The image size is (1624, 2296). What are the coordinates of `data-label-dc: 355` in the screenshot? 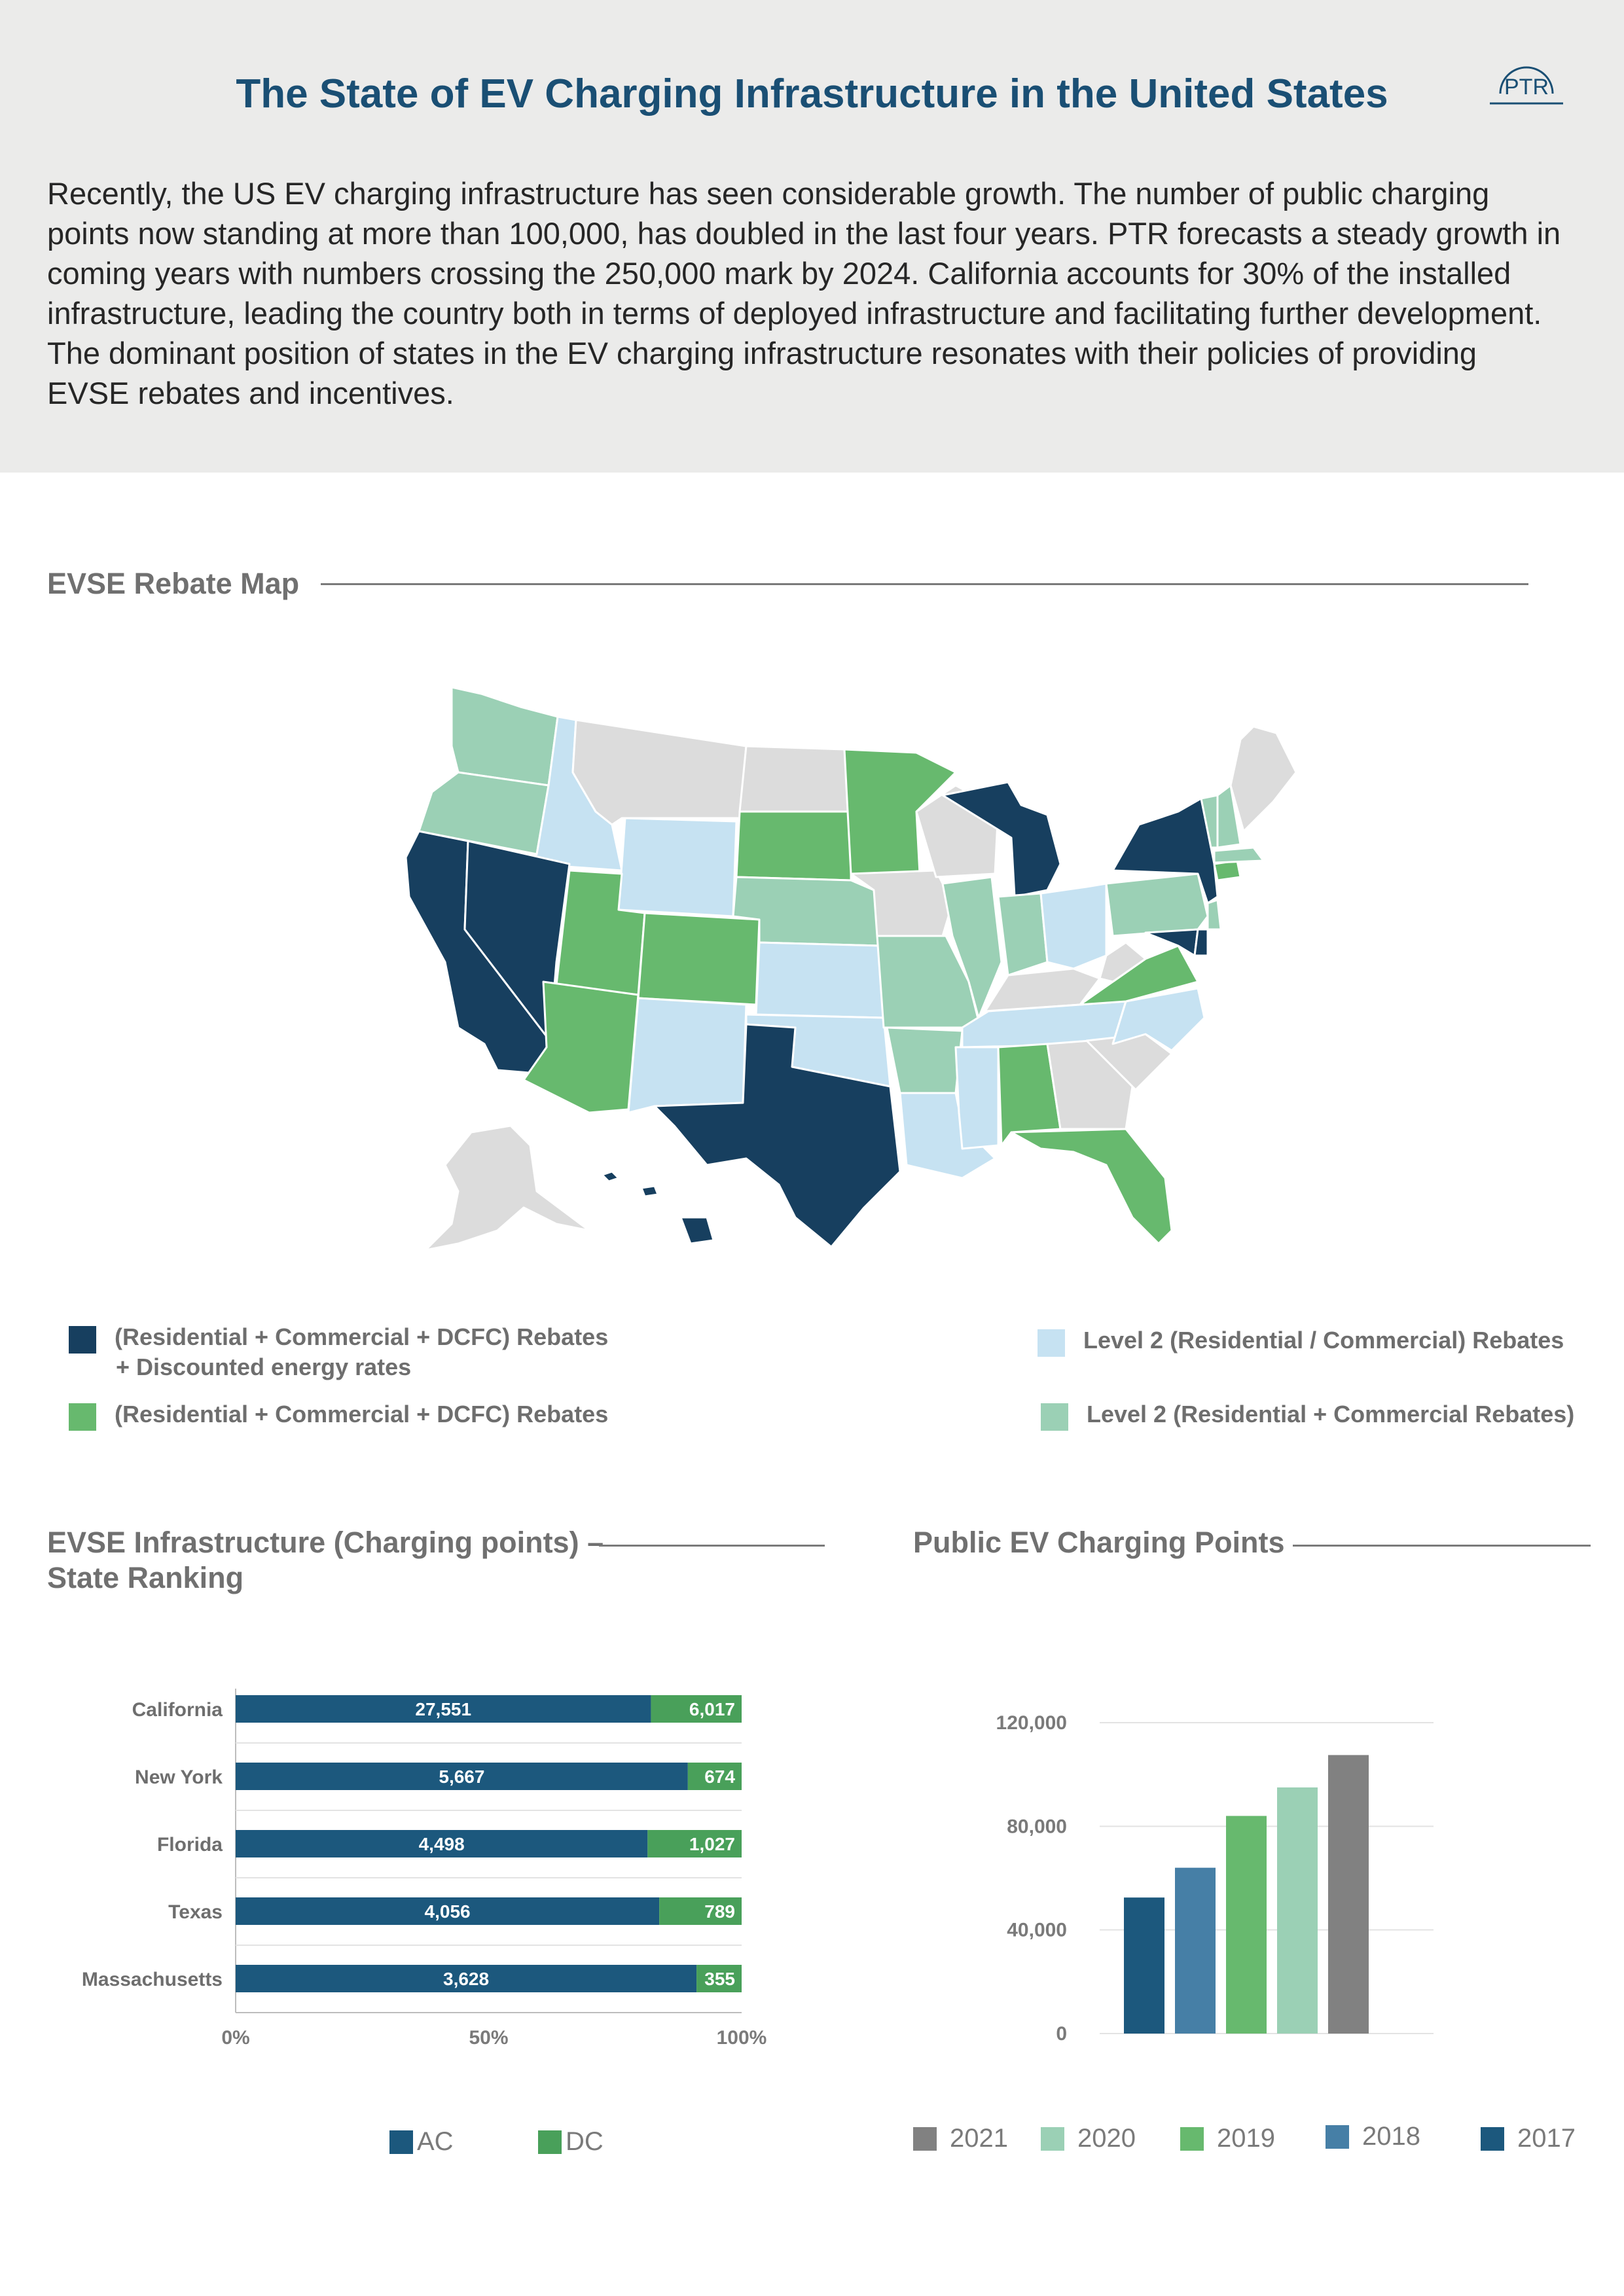 It's located at (719, 1979).